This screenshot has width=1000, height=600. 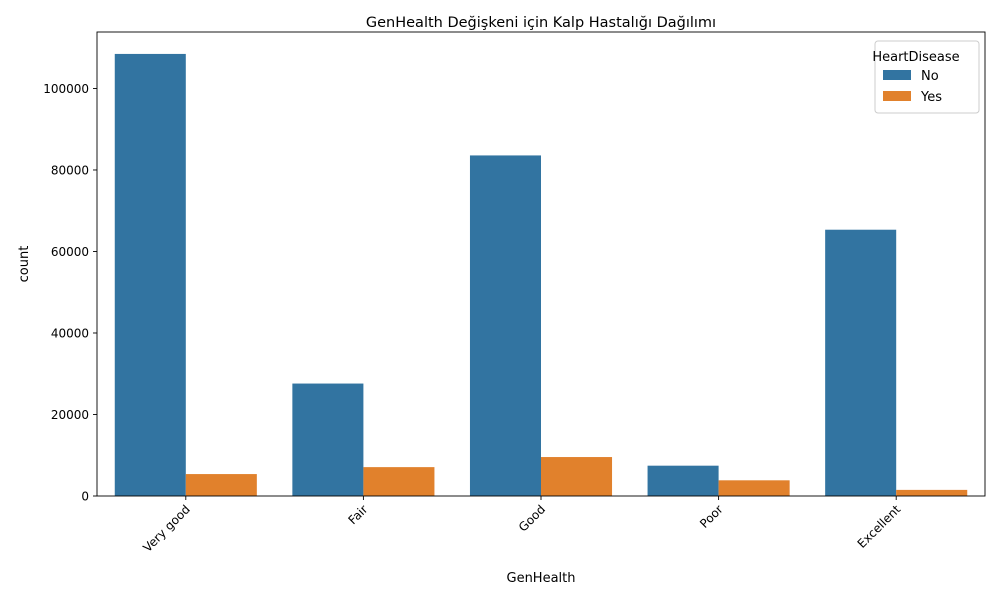 What do you see at coordinates (932, 492) in the screenshot?
I see `bar-yes-excellent` at bounding box center [932, 492].